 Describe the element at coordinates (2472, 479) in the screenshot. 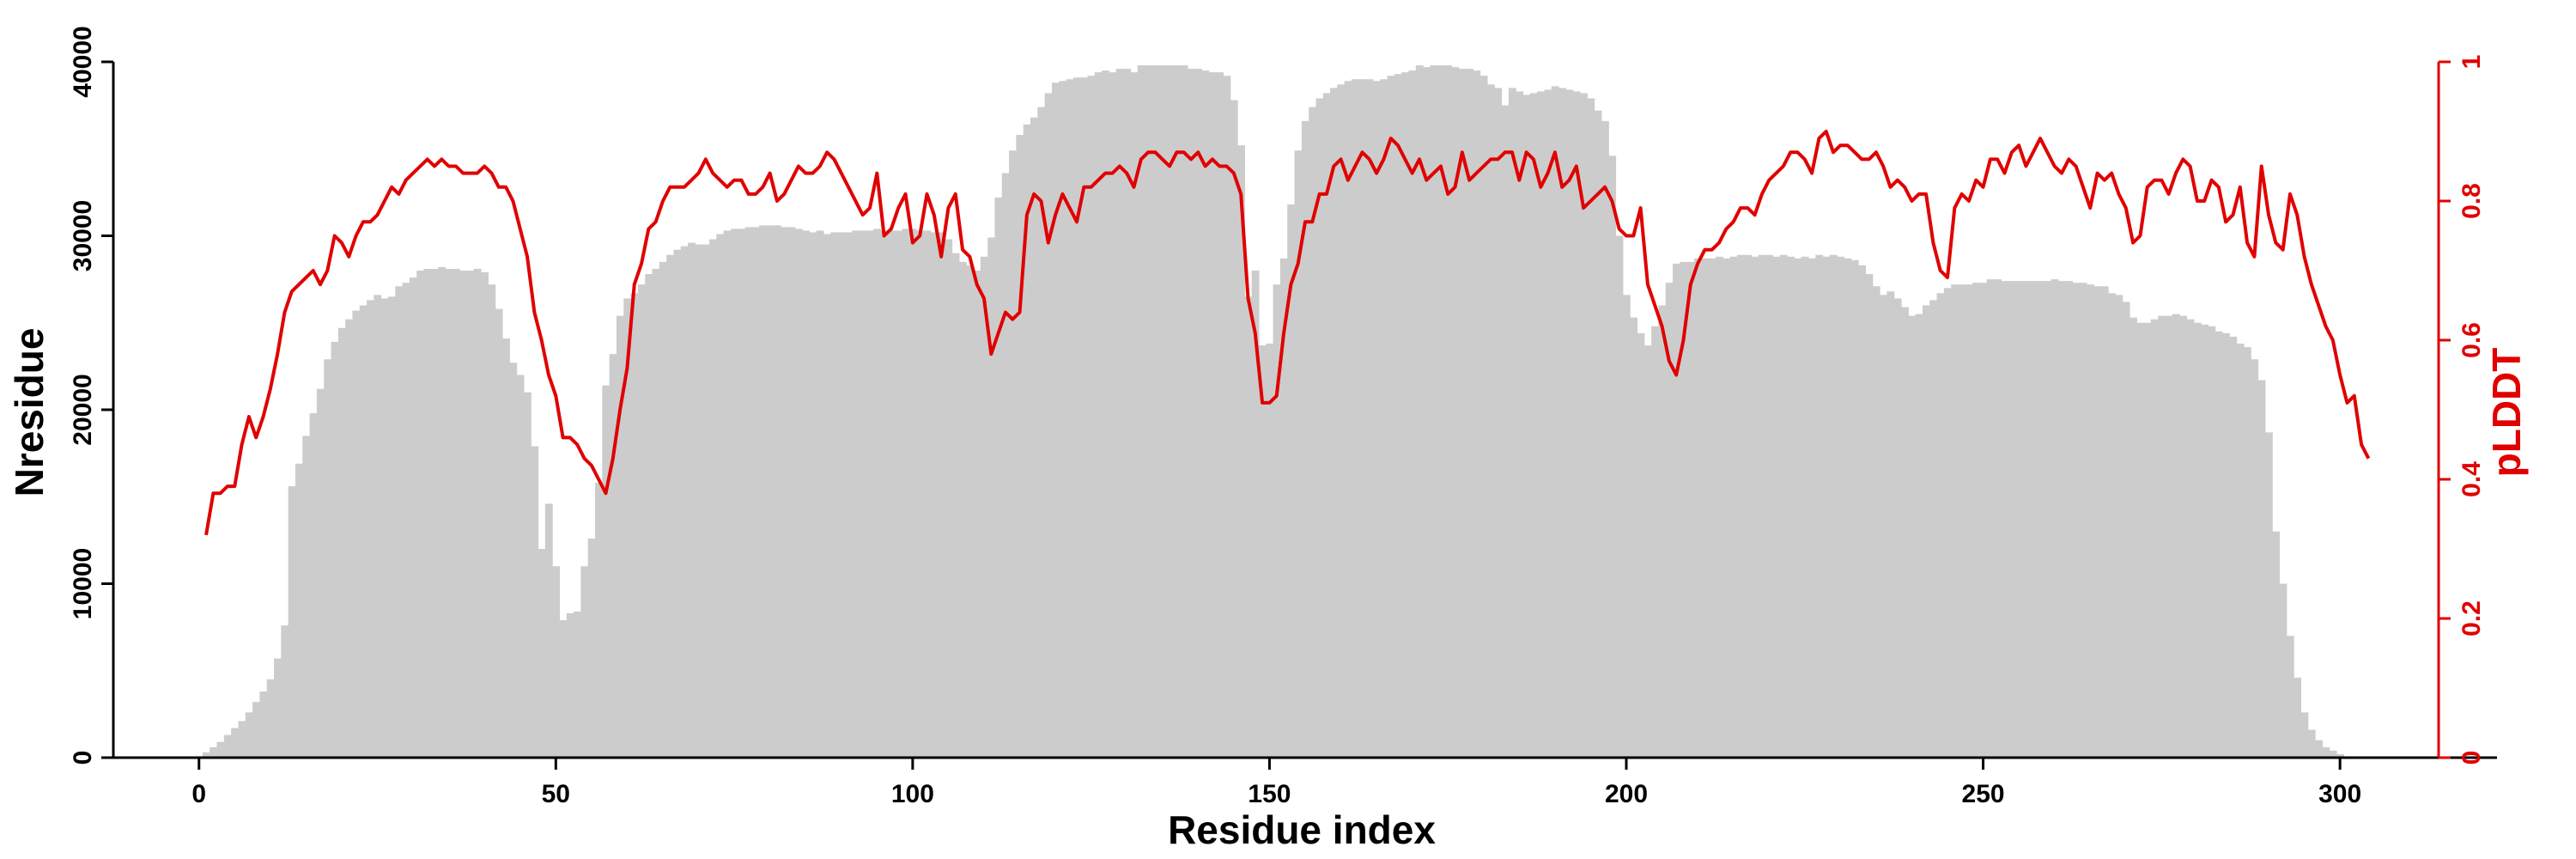

I see `y2-tick-label: 0.4` at that location.